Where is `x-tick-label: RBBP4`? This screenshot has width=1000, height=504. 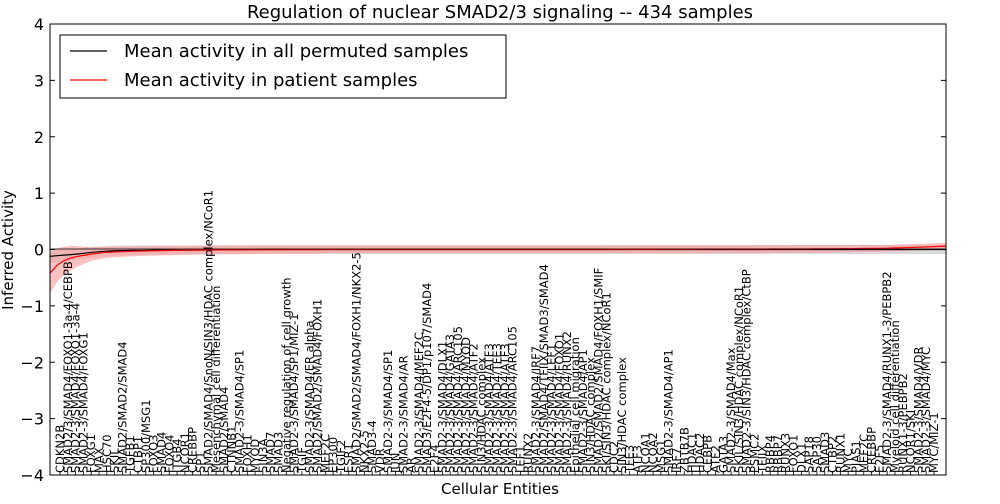
x-tick-label: RBBP4 is located at coordinates (770, 454).